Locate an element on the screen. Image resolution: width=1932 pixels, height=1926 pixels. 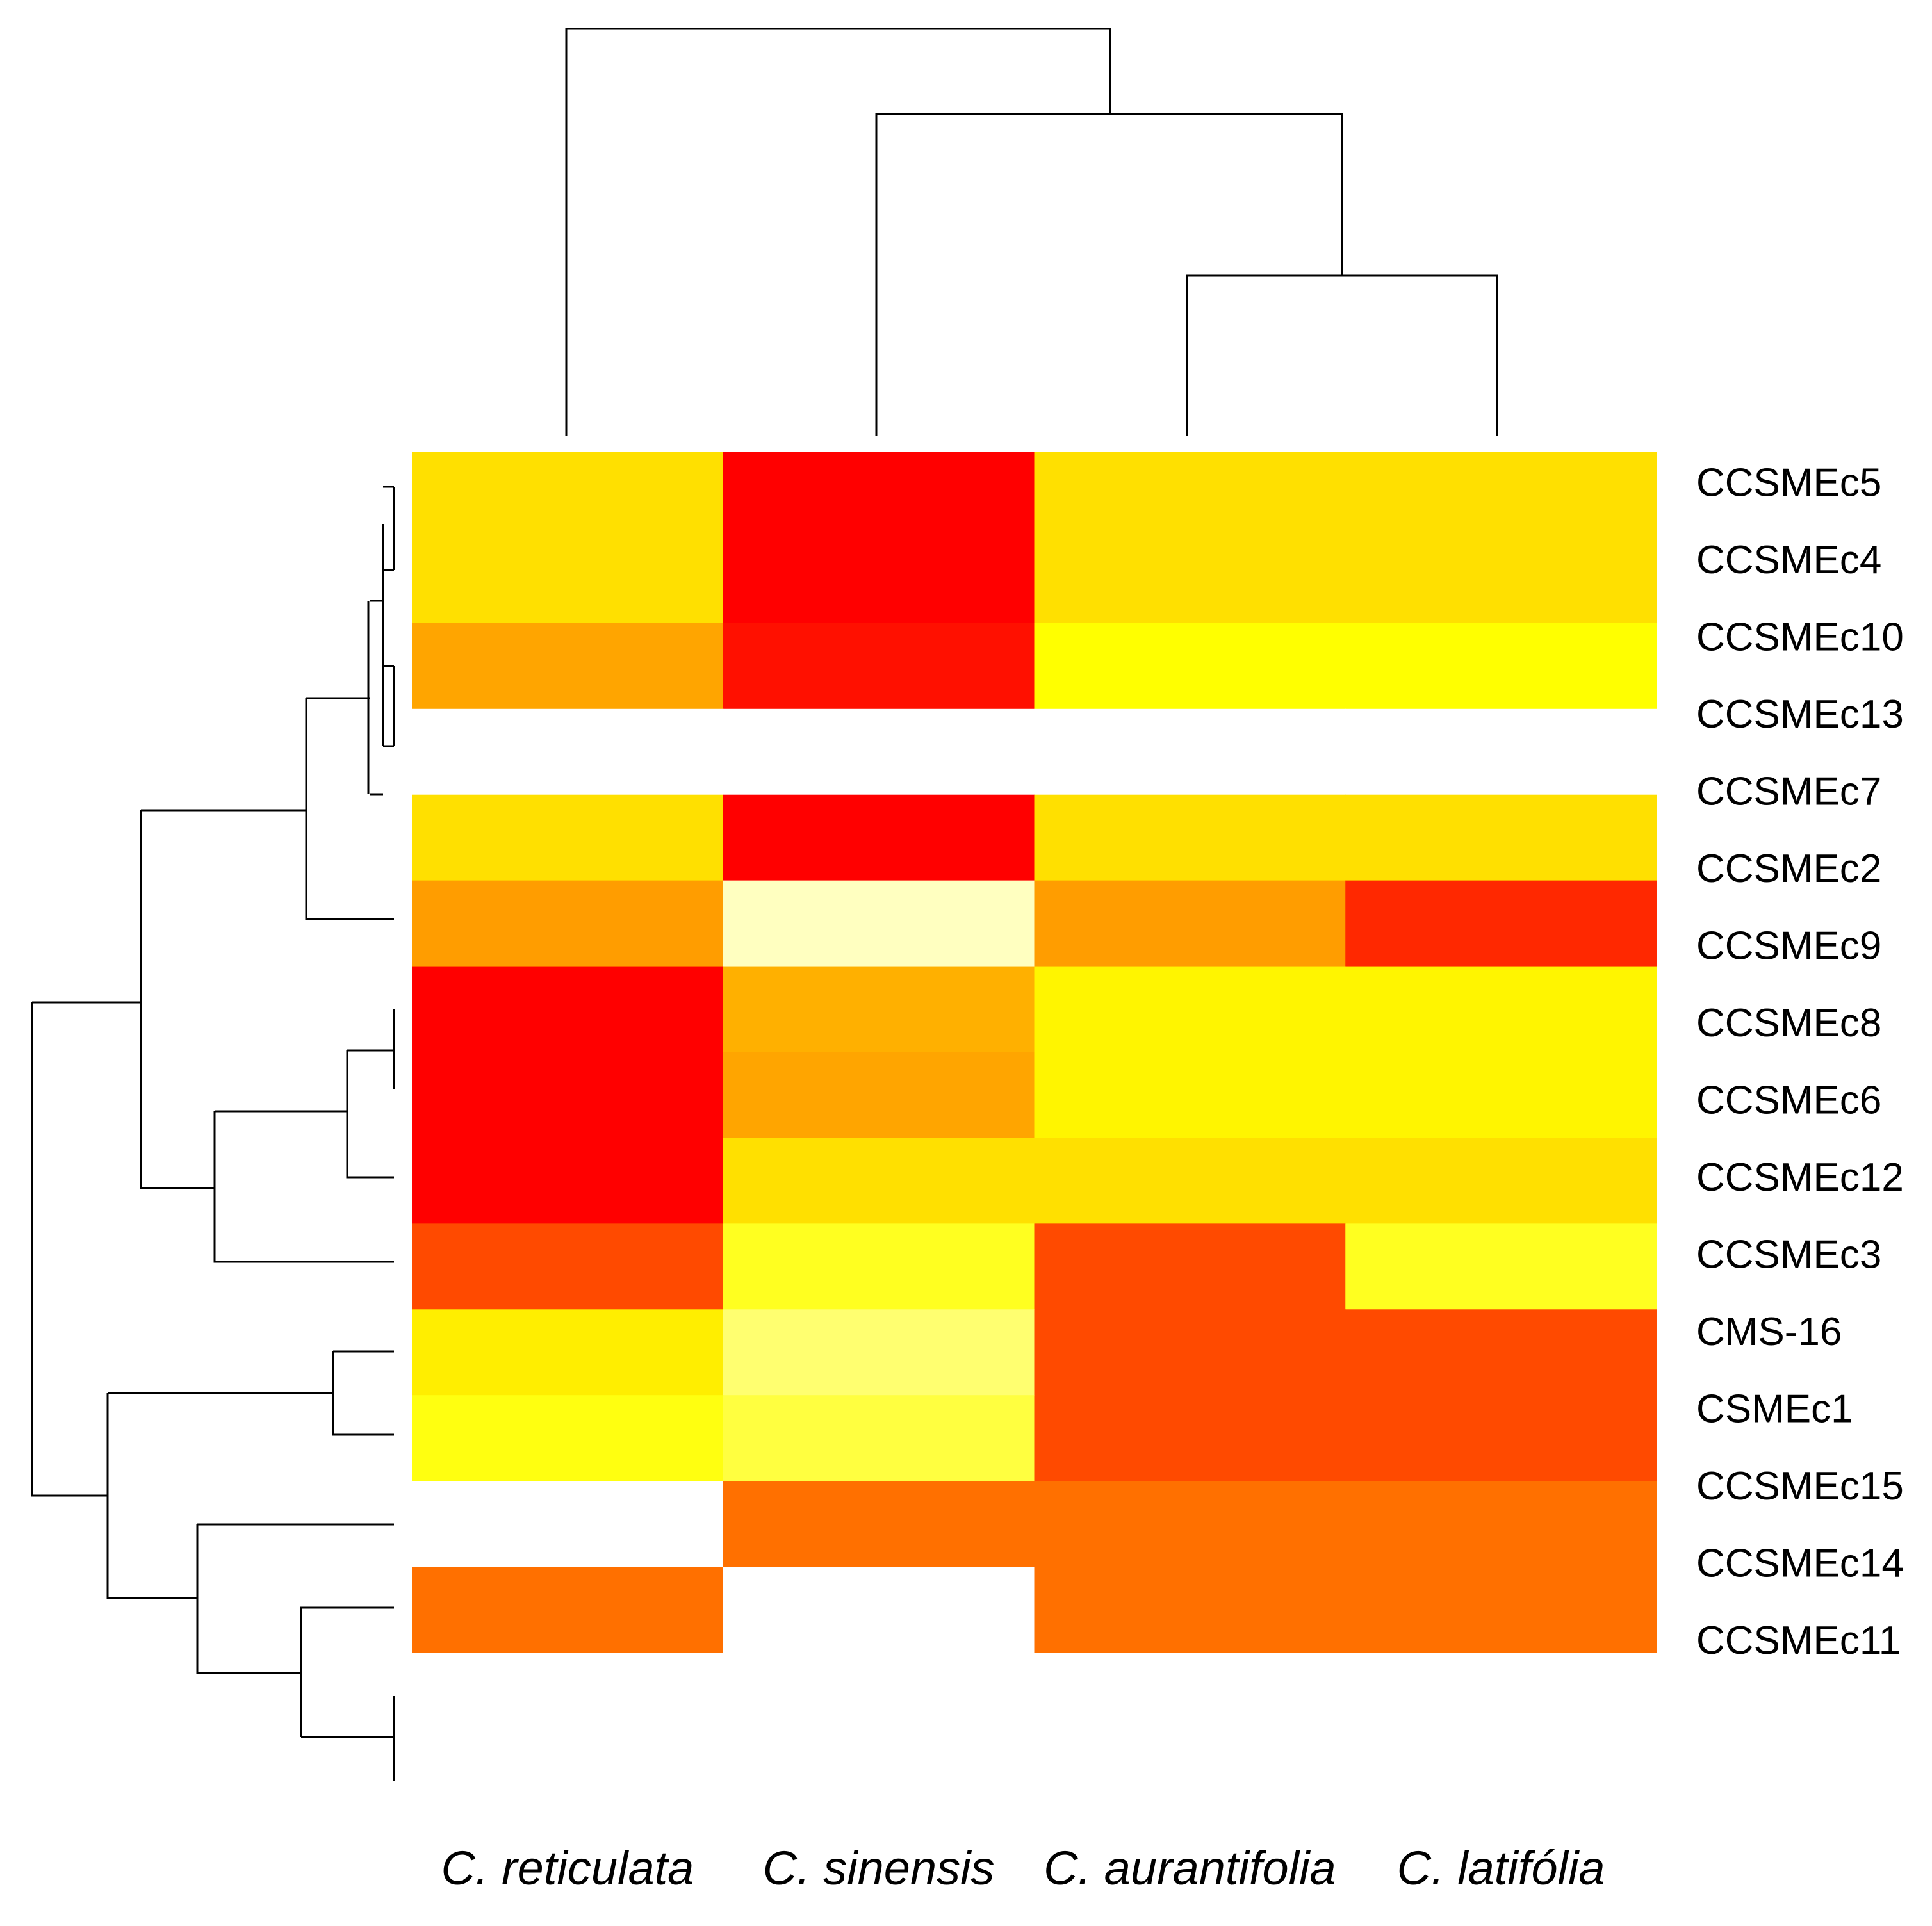
row-label: CCSMEc10 is located at coordinates (1800, 637).